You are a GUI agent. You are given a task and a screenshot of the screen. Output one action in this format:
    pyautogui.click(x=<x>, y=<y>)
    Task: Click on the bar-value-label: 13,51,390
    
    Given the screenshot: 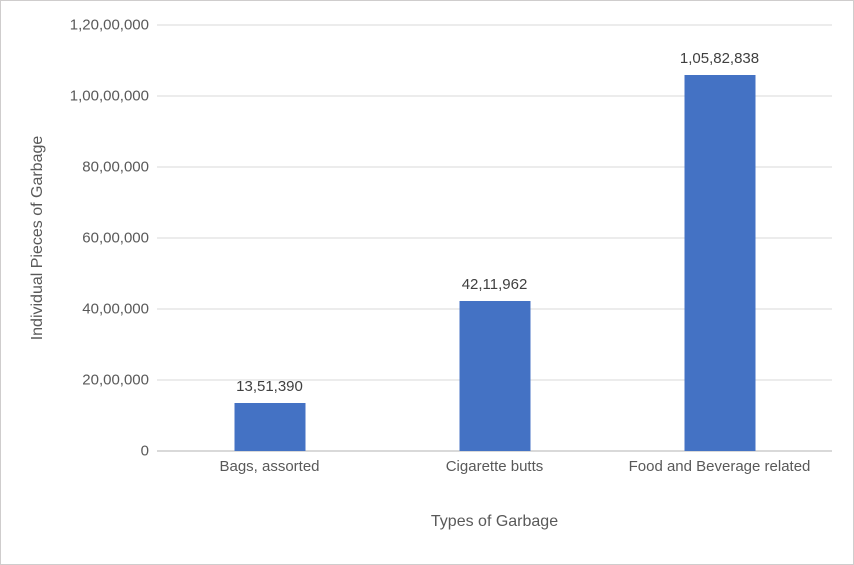 What is the action you would take?
    pyautogui.click(x=269, y=387)
    